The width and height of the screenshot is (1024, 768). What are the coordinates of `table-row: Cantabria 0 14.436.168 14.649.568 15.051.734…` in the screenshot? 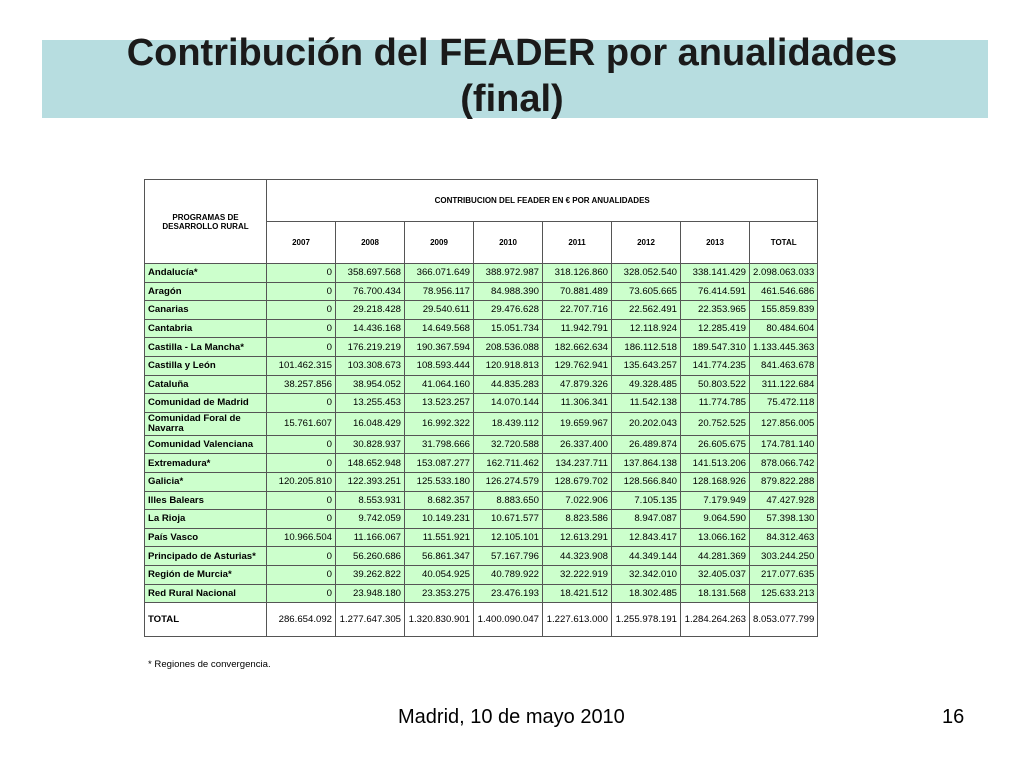 It's located at (481, 328).